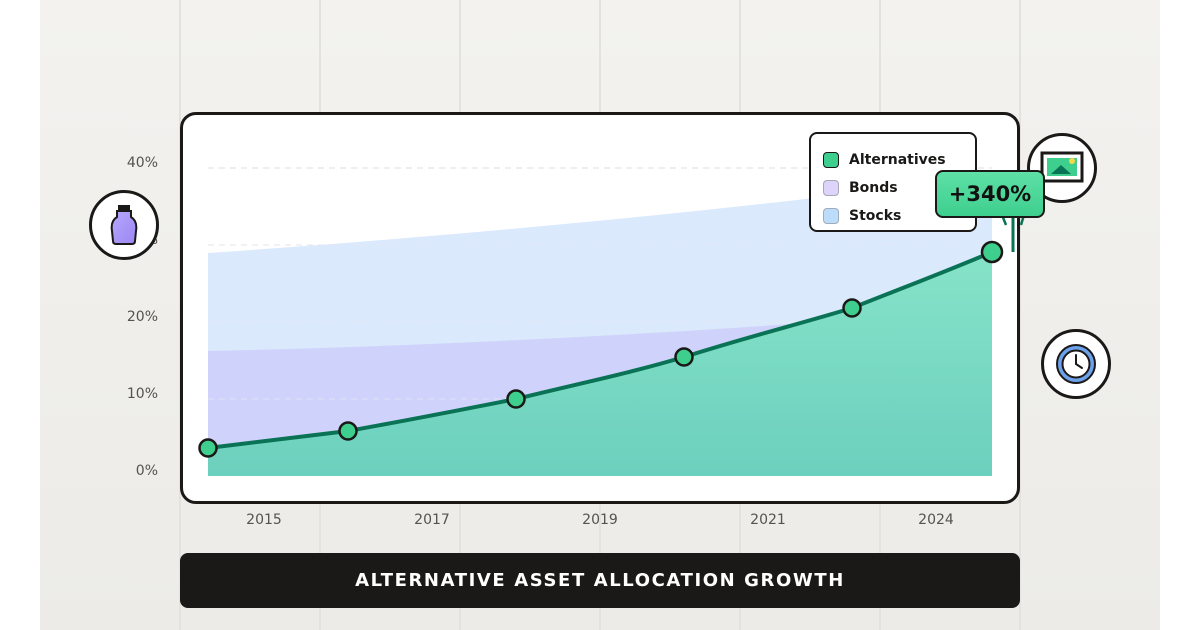  What do you see at coordinates (684, 357) in the screenshot?
I see `data-point-2019` at bounding box center [684, 357].